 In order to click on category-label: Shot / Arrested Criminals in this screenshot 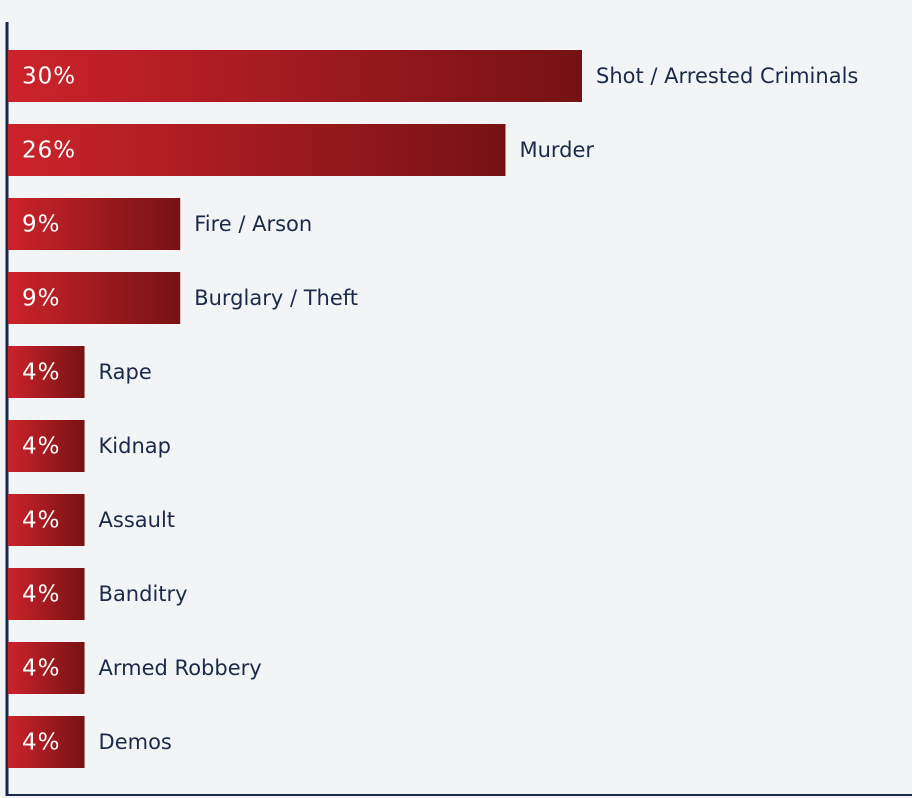, I will do `click(727, 76)`.